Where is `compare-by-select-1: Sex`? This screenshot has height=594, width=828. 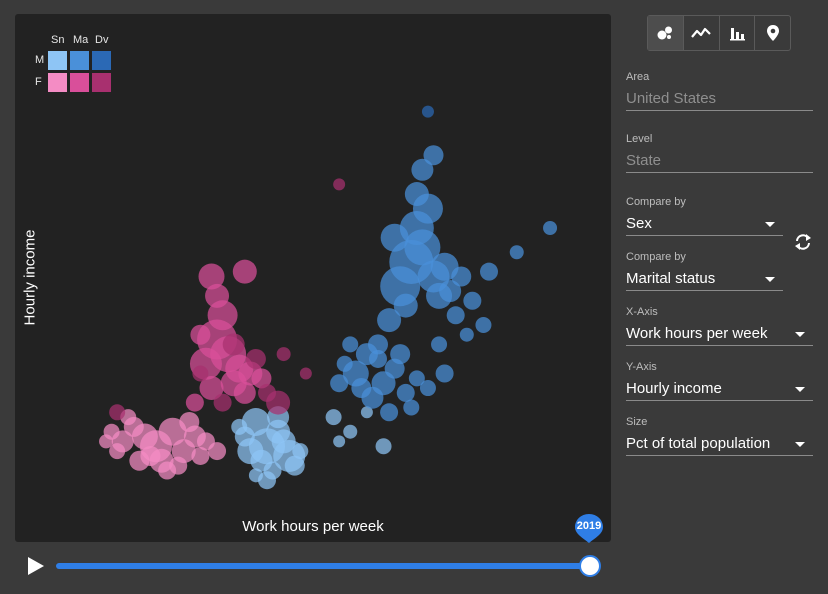 compare-by-select-1: Sex is located at coordinates (704, 225).